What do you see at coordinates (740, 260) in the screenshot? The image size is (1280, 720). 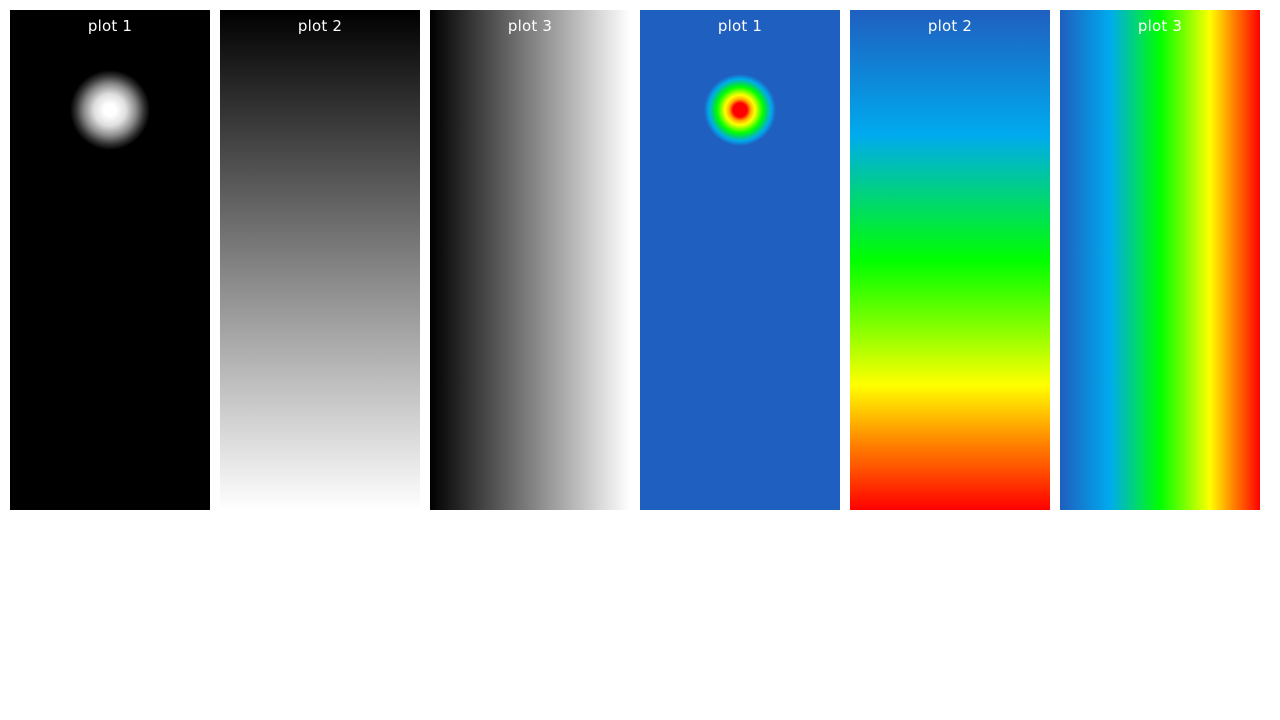 I see `heatmap-panel-1-jet: plot 1` at bounding box center [740, 260].